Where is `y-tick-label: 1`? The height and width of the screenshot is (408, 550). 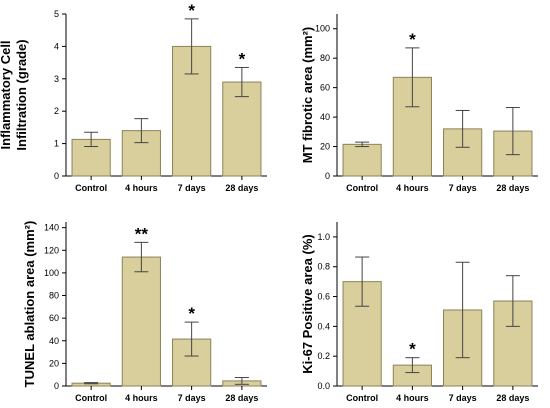 y-tick-label: 1 is located at coordinates (56, 144).